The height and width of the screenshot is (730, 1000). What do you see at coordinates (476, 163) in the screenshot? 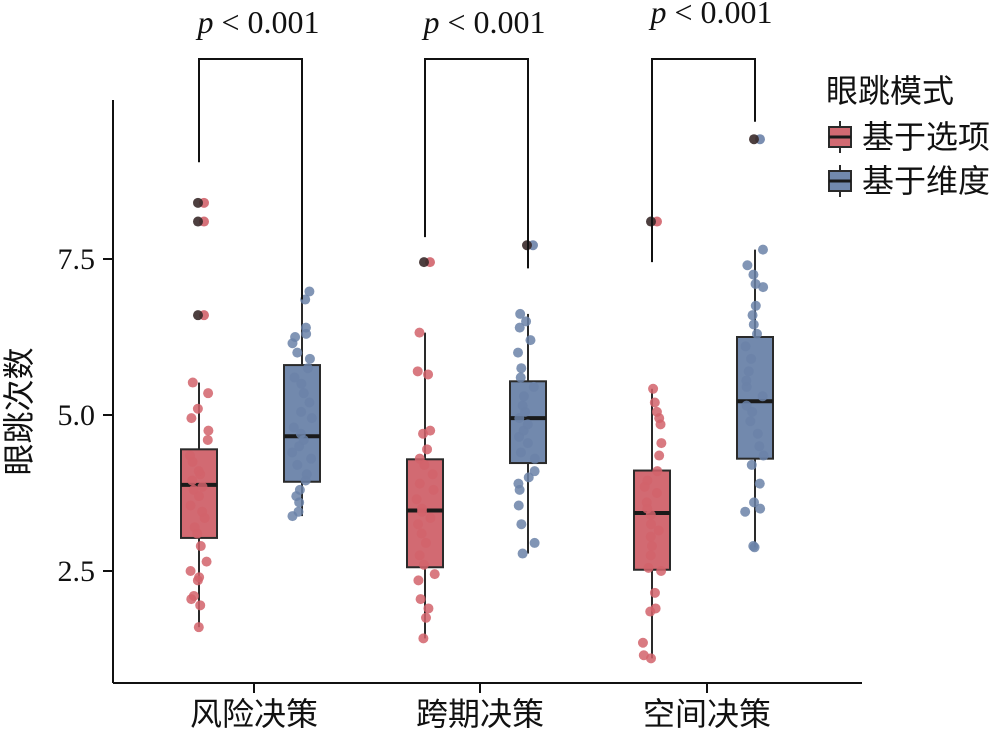
I see `significance-bracket` at bounding box center [476, 163].